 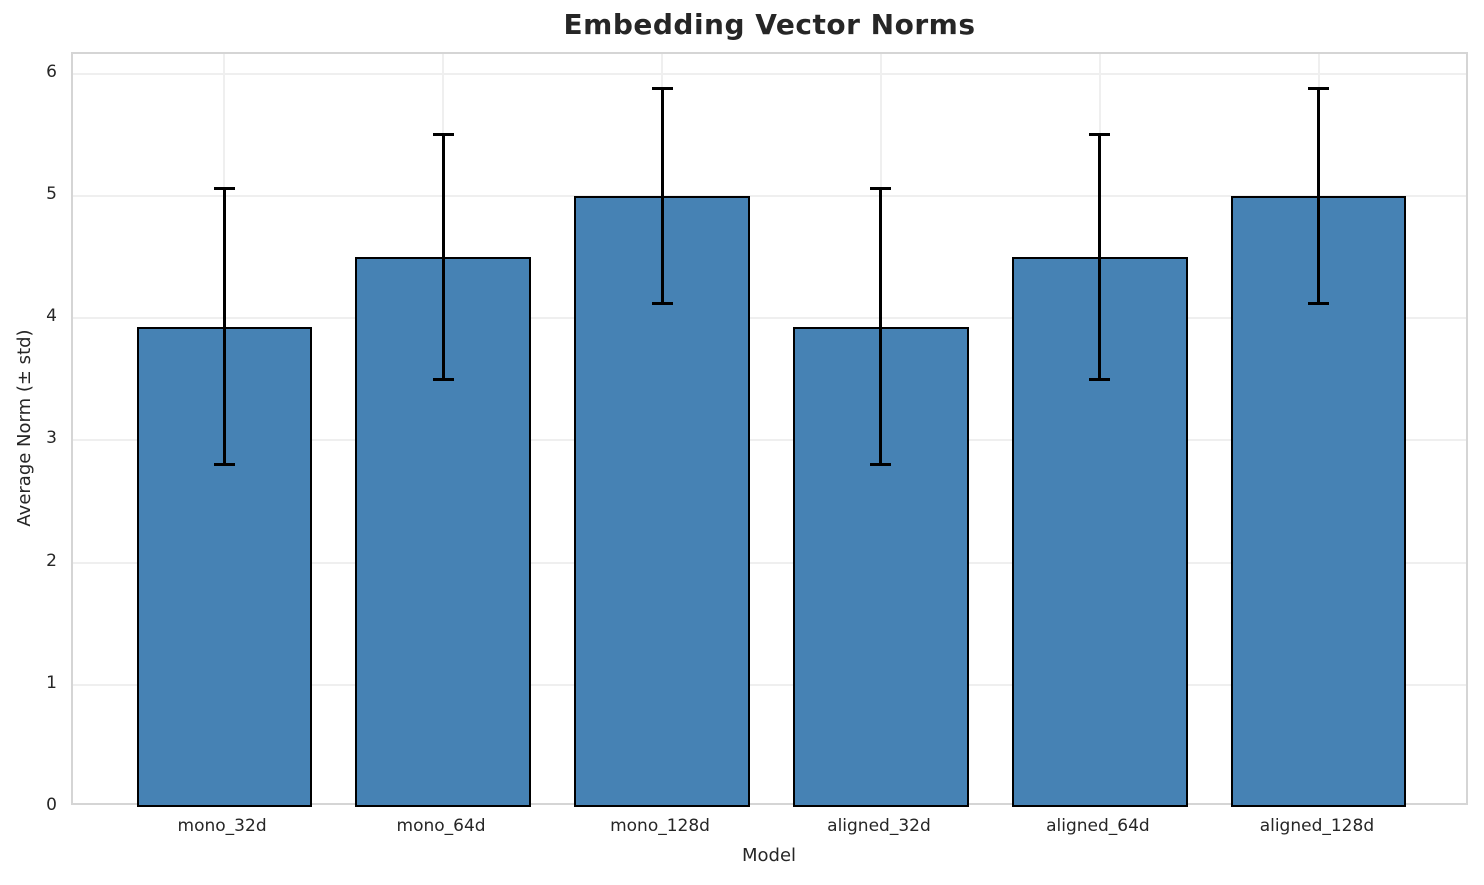 I want to click on y-tick-label: 5, so click(x=51, y=193).